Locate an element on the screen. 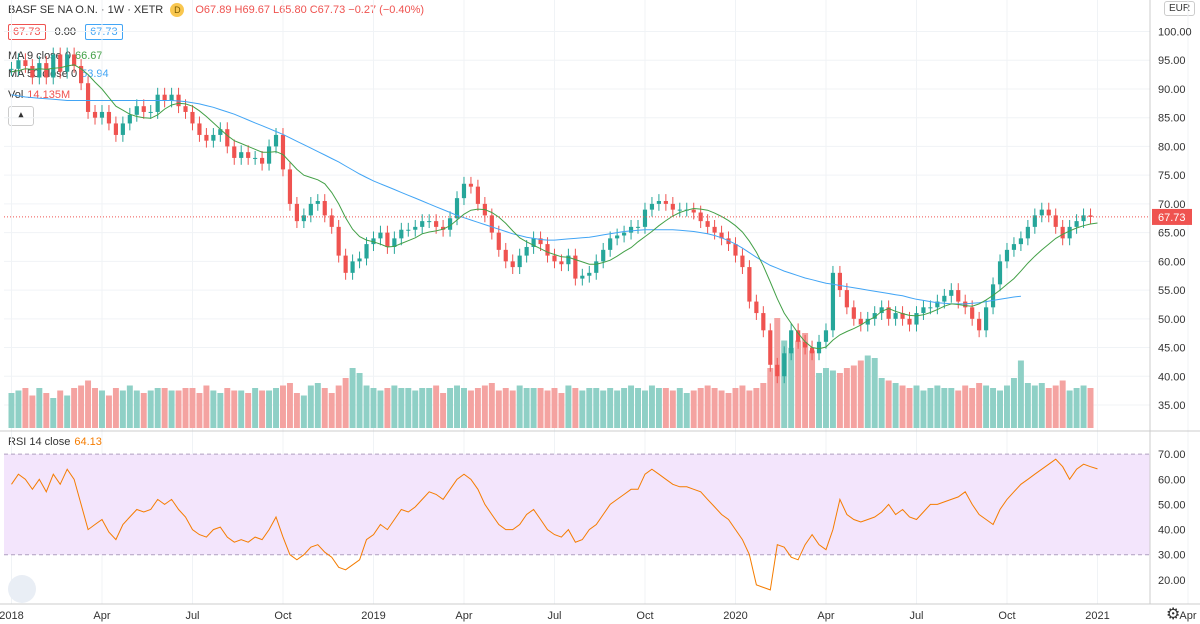 The width and height of the screenshot is (1200, 624). price-tick-label: 75.00 is located at coordinates (1172, 176).